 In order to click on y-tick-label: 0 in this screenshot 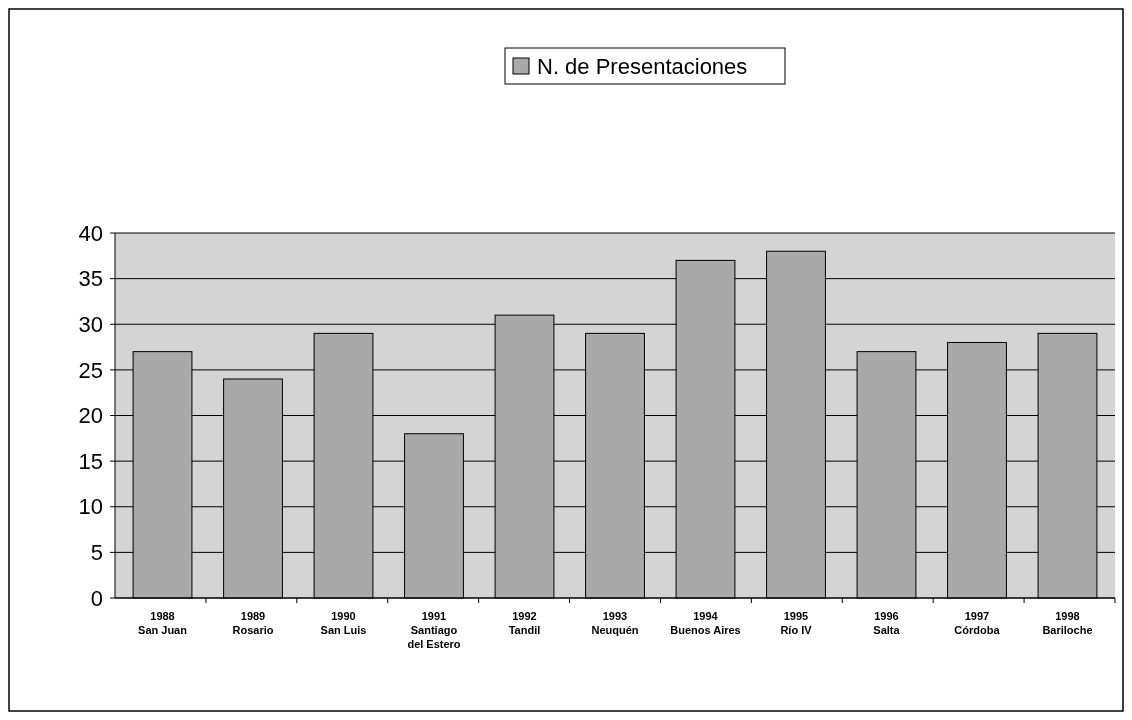, I will do `click(96, 598)`.